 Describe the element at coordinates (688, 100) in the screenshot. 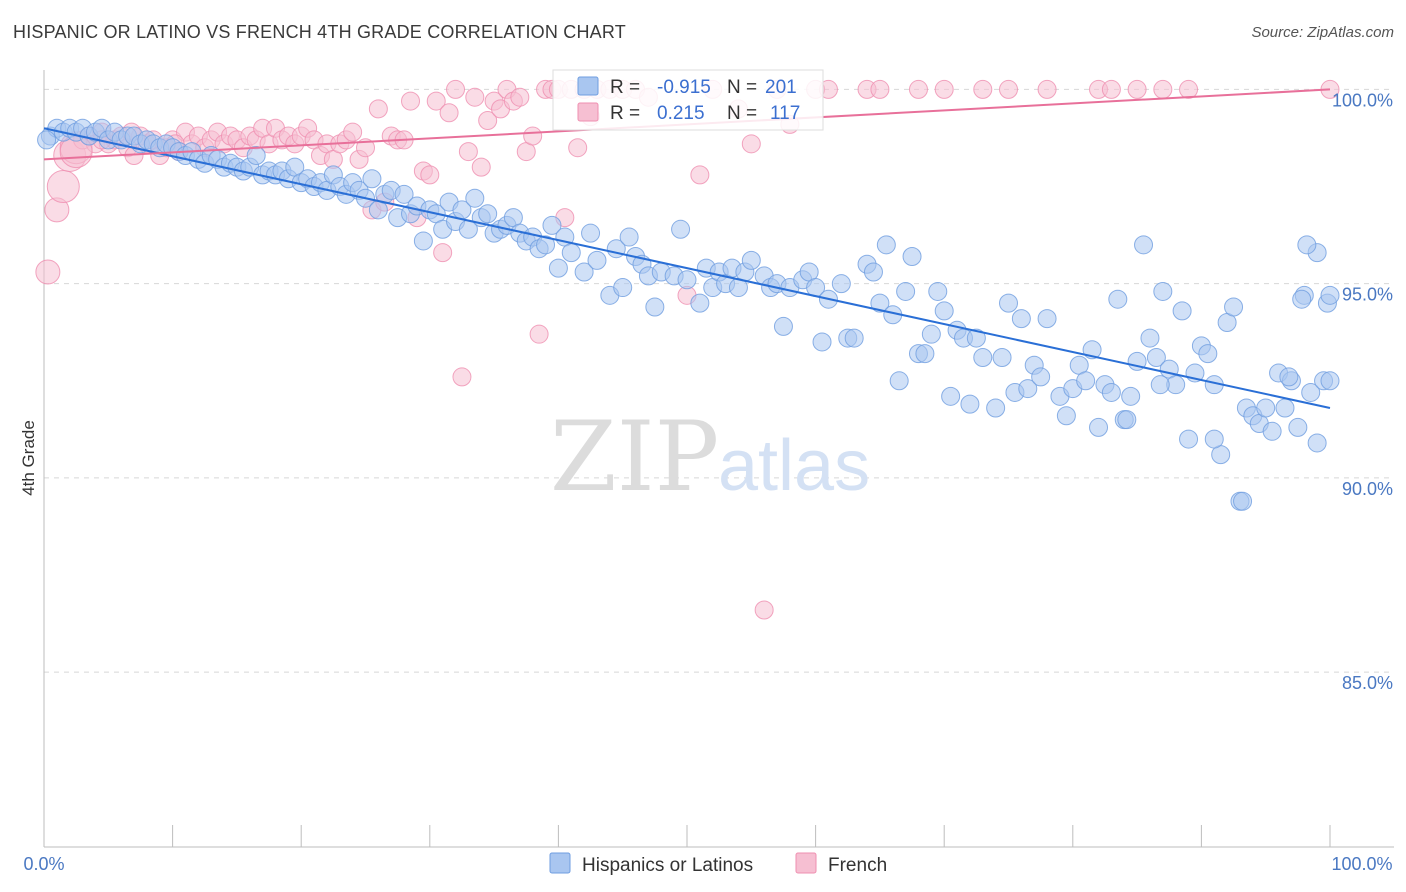

I see `legend-box: R = -0.915 N = 201 R = 0.215 N = 117` at that location.